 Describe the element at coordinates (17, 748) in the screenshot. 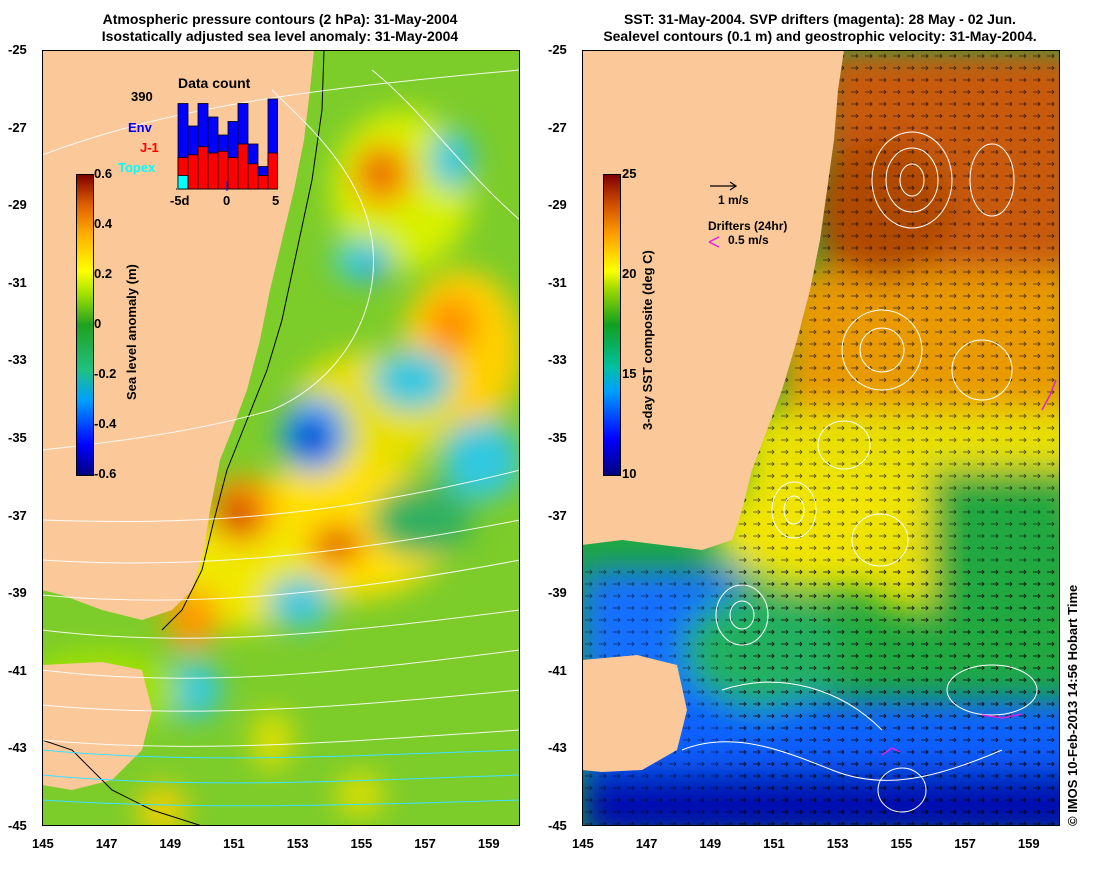

I see `lat-label-left: -43` at that location.